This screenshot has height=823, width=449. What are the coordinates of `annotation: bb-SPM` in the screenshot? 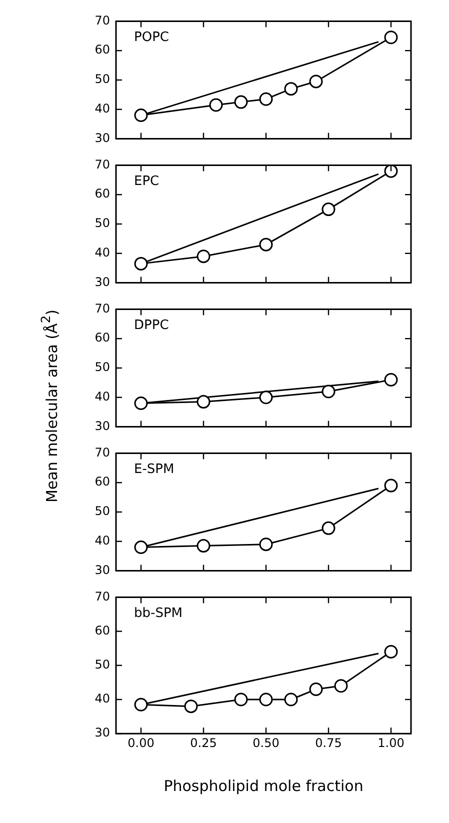 It's located at (158, 614).